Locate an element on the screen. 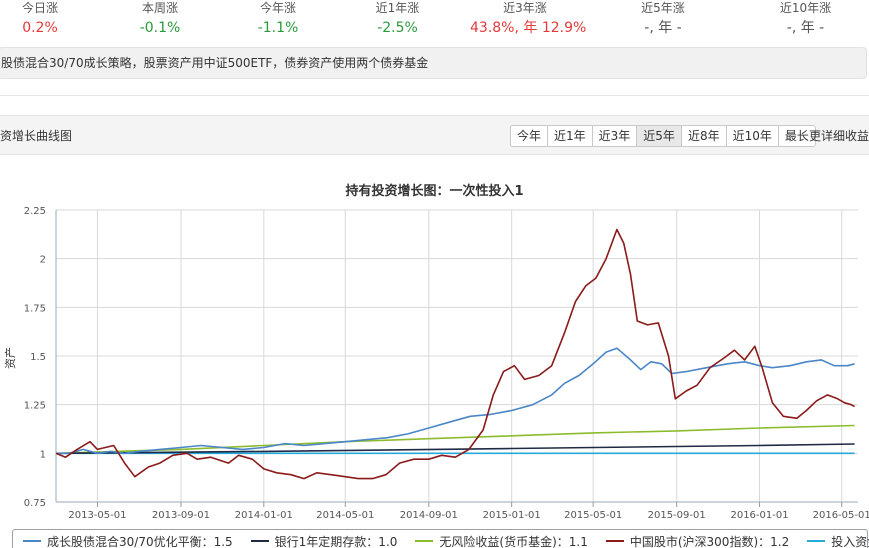 The width and height of the screenshot is (869, 548). legend-label: 投入资金：1 is located at coordinates (850, 541).